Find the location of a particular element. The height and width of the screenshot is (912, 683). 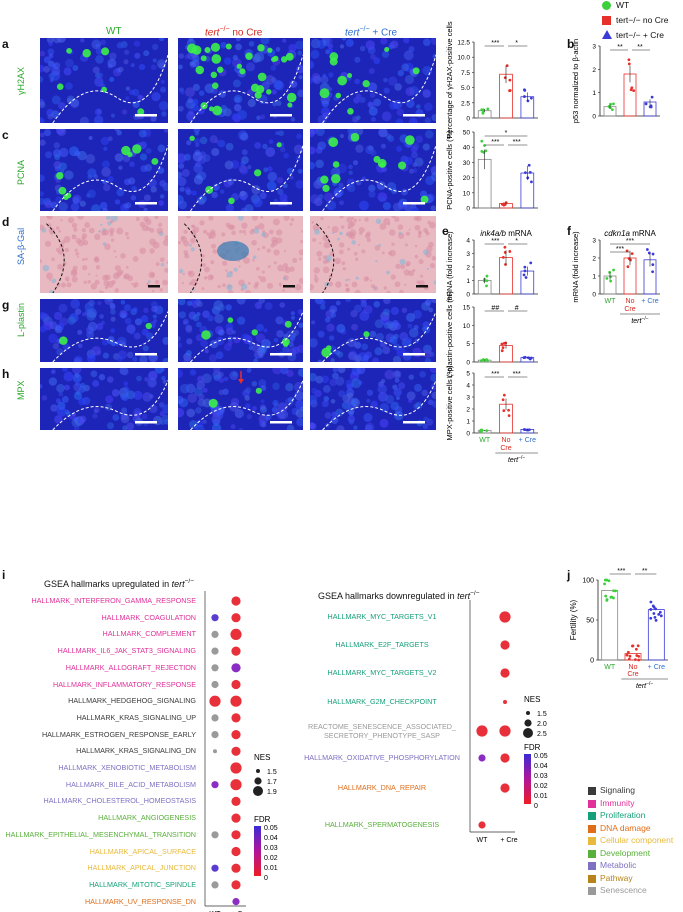

cre-legend-label: tert−/− + Cre is located at coordinates (640, 35).